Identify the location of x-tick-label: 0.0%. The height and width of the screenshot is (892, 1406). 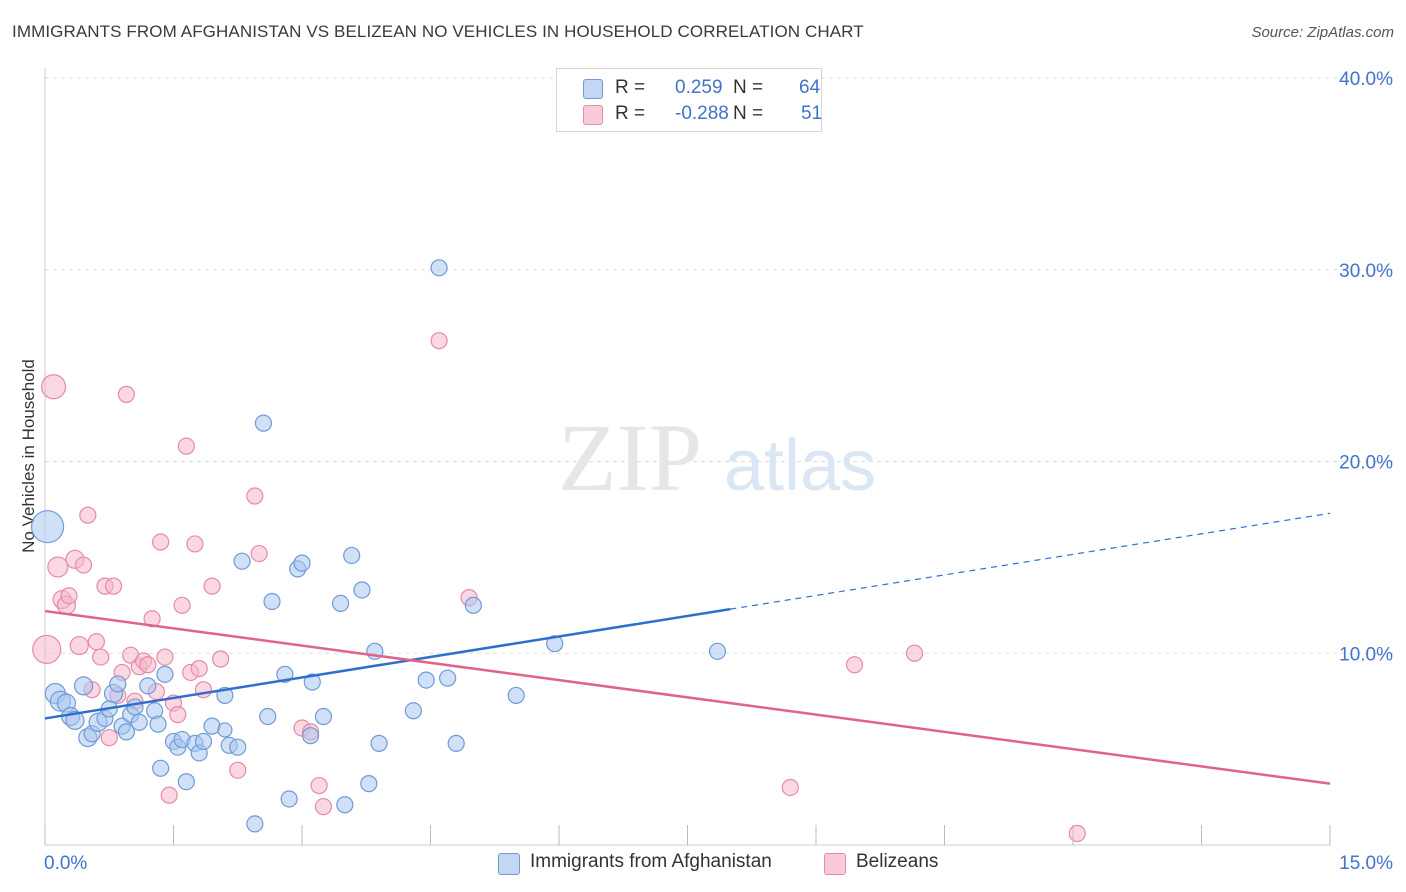
(65, 863).